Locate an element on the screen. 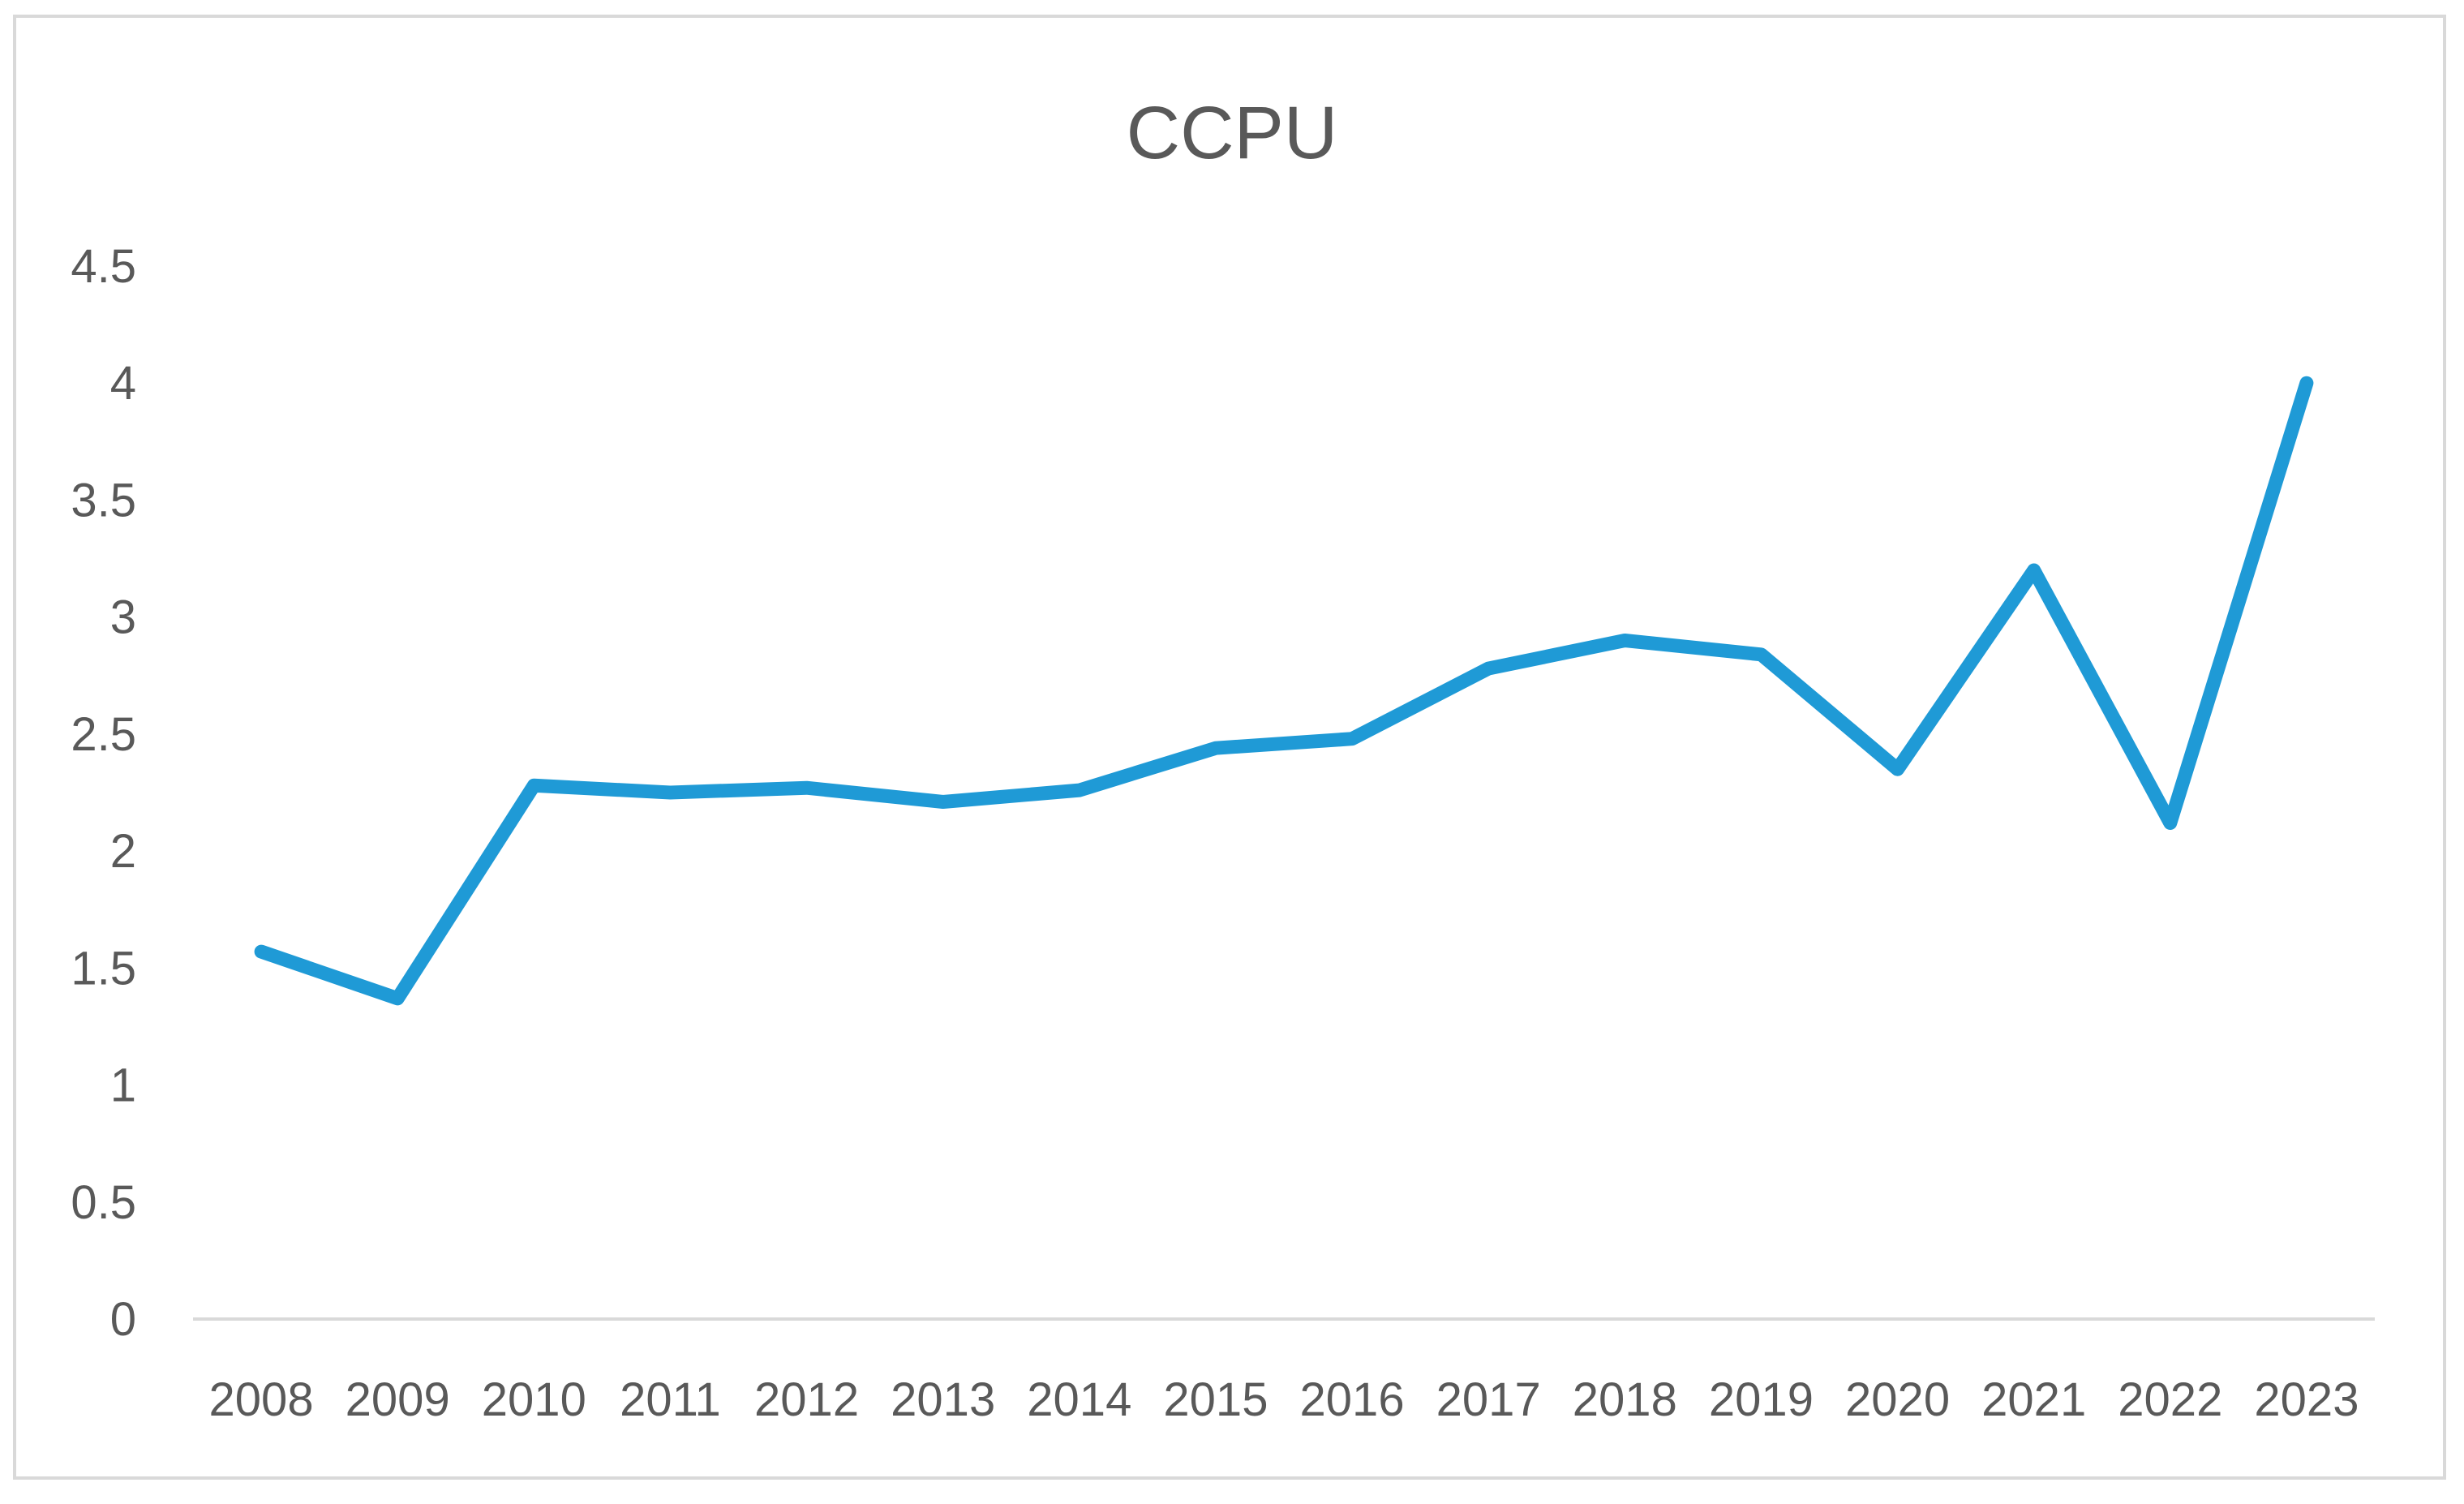 The height and width of the screenshot is (1504, 2464). x-tick-label: 2014 is located at coordinates (1079, 1399).